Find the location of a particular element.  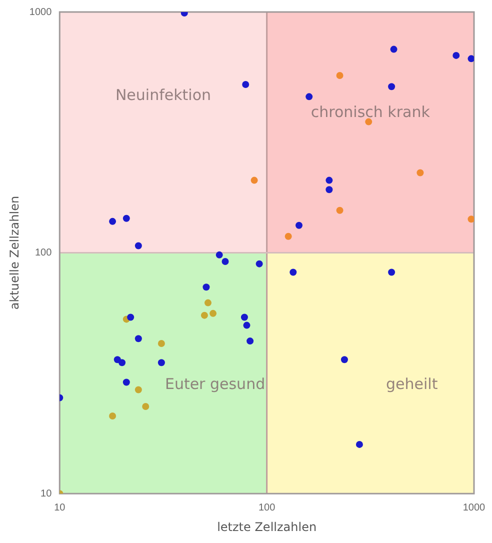

x-tick-label: 10 is located at coordinates (60, 508).